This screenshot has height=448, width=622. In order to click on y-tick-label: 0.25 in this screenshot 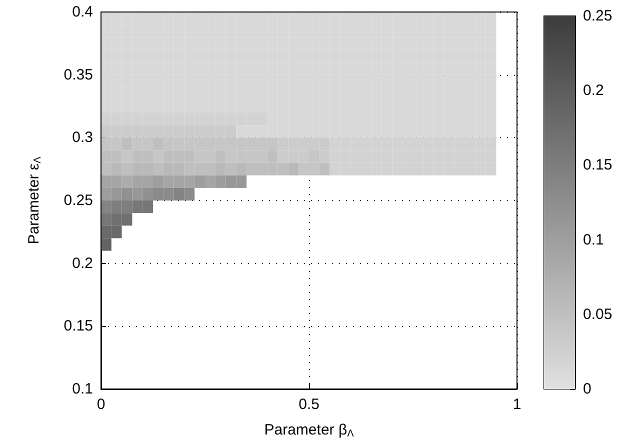, I will do `click(78, 200)`.